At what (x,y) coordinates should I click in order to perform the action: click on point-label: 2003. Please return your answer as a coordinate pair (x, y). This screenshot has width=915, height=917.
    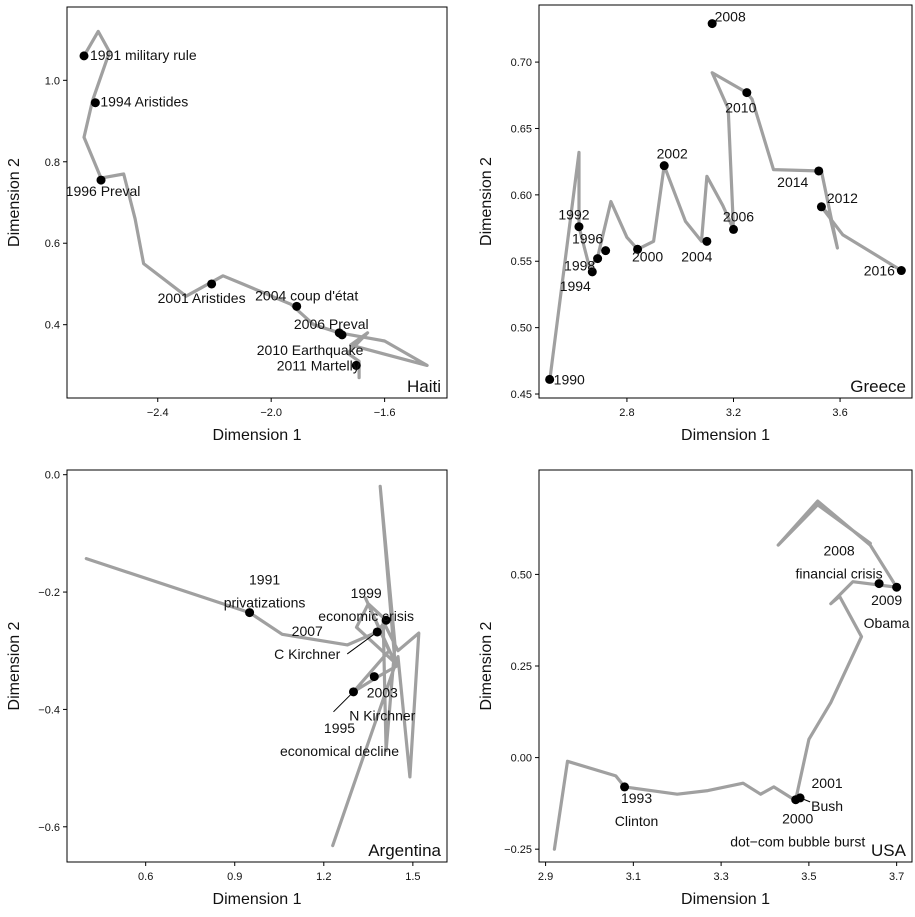
    Looking at the image, I should click on (382, 693).